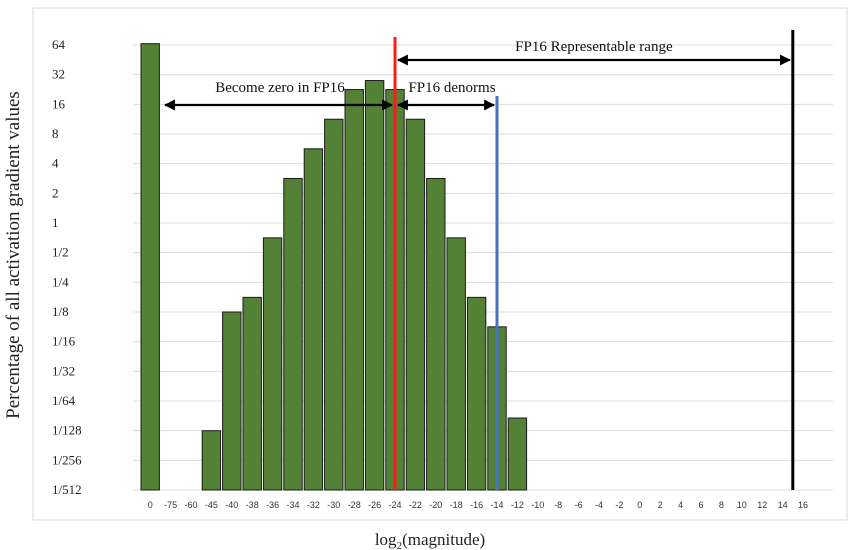 The image size is (860, 550). Describe the element at coordinates (354, 505) in the screenshot. I see `x-tick-label: -28` at that location.